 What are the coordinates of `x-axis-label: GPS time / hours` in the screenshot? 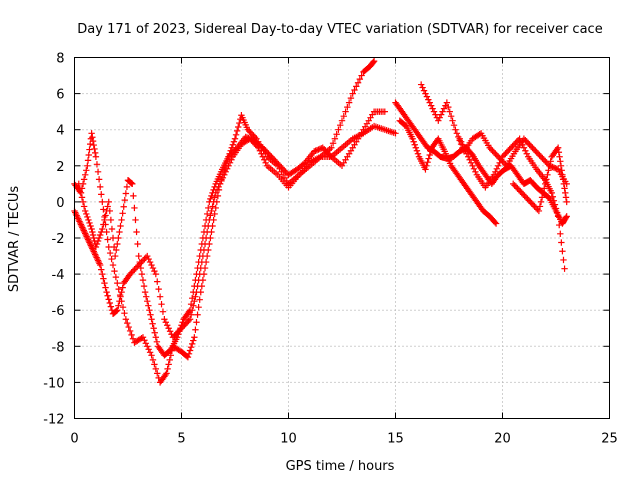 It's located at (340, 466).